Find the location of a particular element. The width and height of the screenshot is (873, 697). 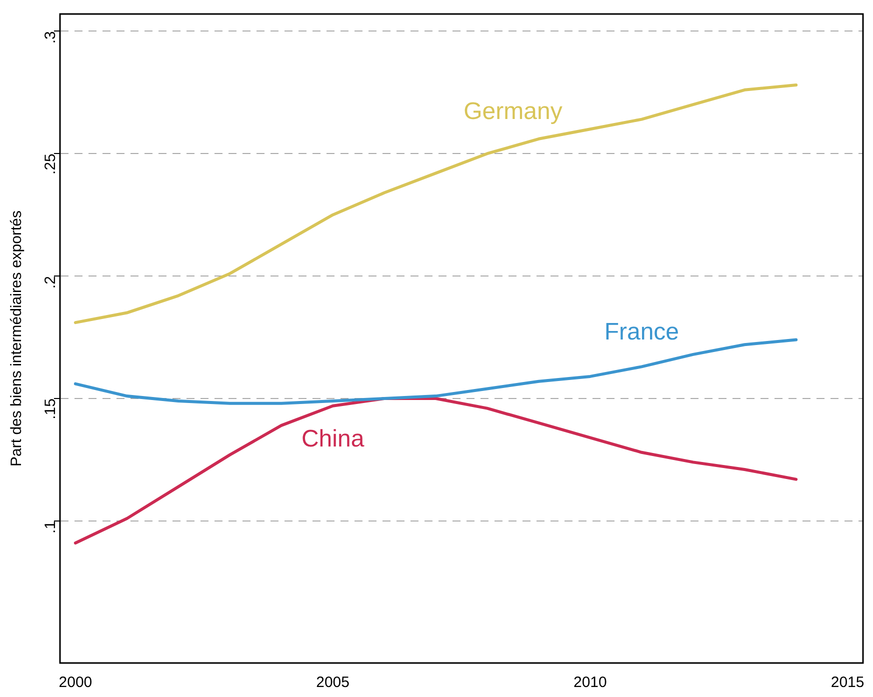

y-axis-title: Part des biens intermédiaires exportés is located at coordinates (17, 338).